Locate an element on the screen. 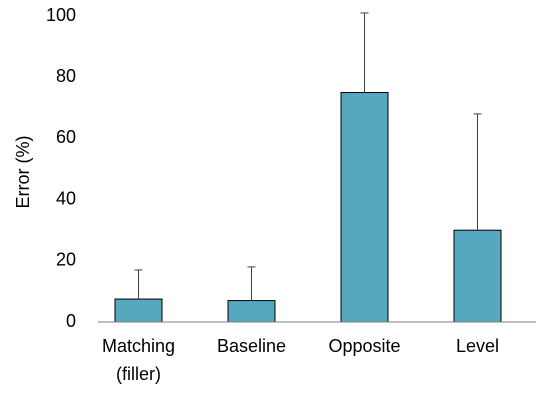 The width and height of the screenshot is (539, 395). category-labels: Matching (filler) Baseline Opposite Level is located at coordinates (300, 360).